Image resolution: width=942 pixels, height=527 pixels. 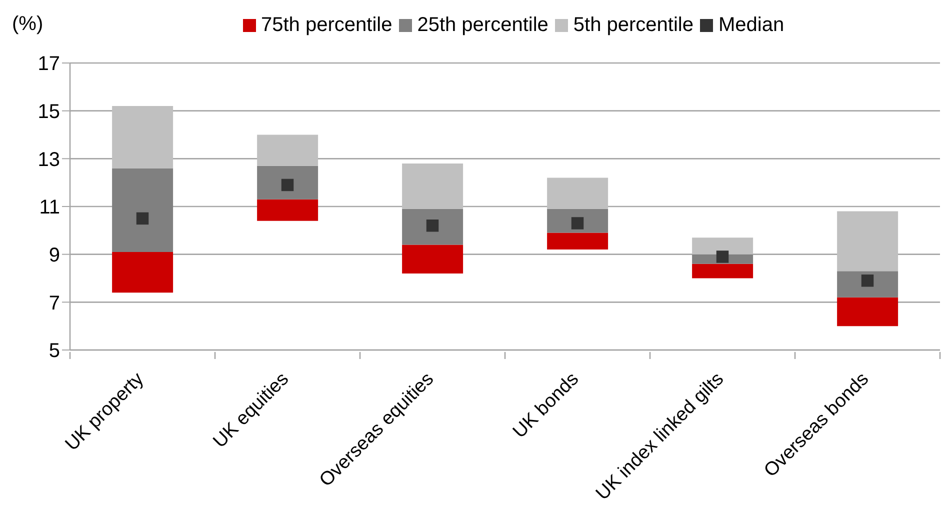 What do you see at coordinates (54, 351) in the screenshot?
I see `y-tick-label: 5` at bounding box center [54, 351].